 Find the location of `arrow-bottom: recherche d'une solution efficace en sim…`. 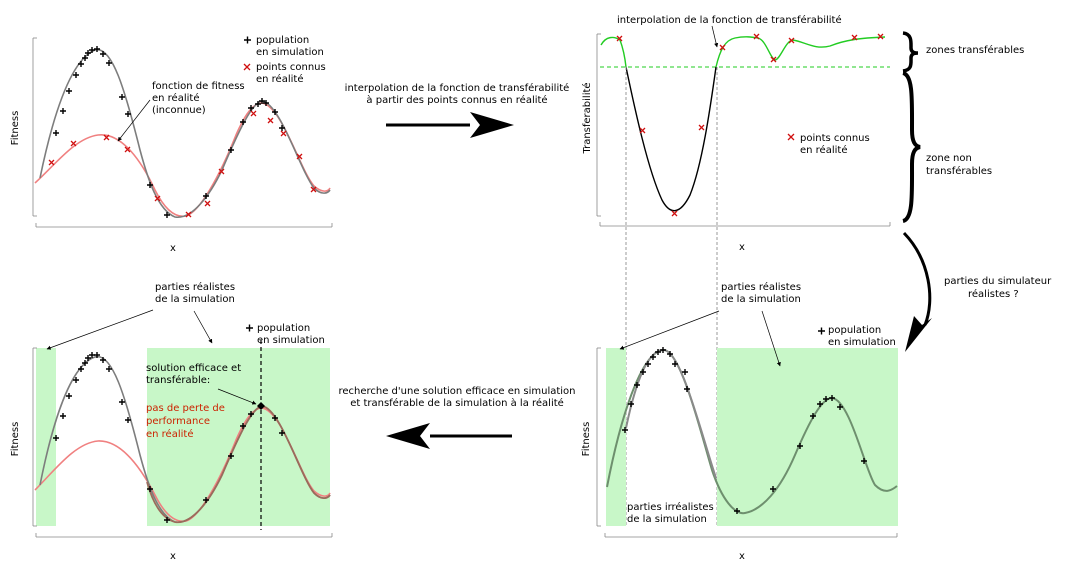

arrow-bottom: recherche d'une solution efficace en sim… is located at coordinates (457, 417).